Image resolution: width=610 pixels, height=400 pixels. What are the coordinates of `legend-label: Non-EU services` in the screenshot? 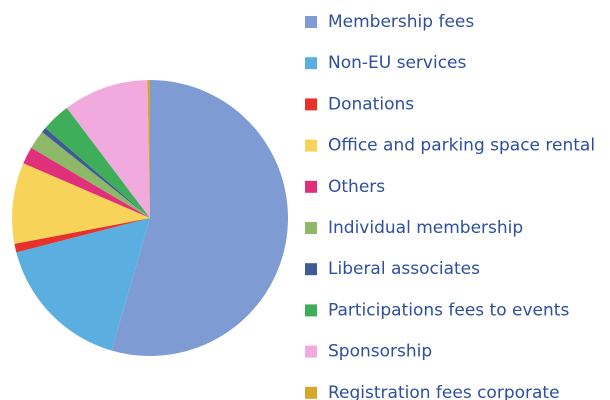 It's located at (397, 63).